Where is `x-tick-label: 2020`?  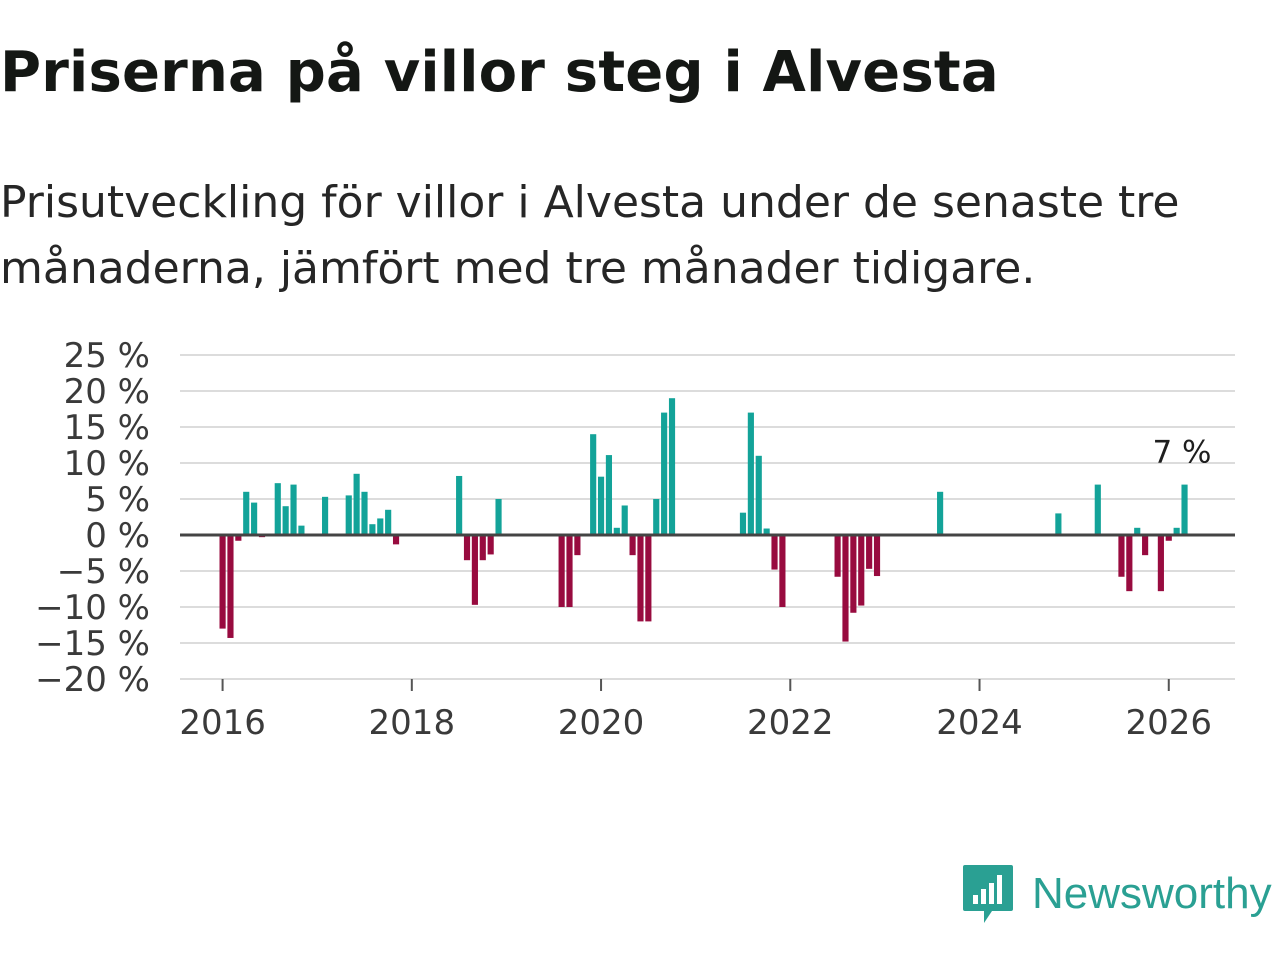 x-tick-label: 2020 is located at coordinates (601, 723).